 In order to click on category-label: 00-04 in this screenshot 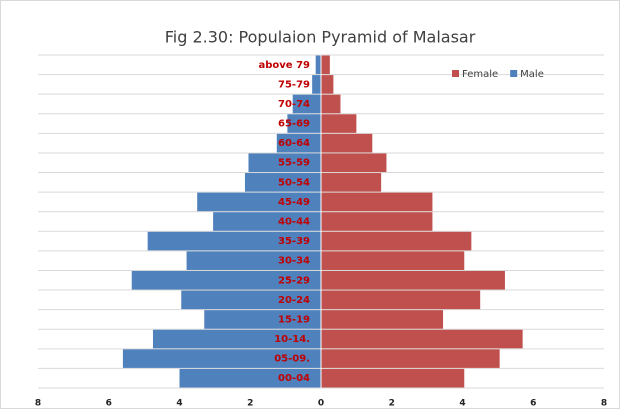, I will do `click(294, 378)`.